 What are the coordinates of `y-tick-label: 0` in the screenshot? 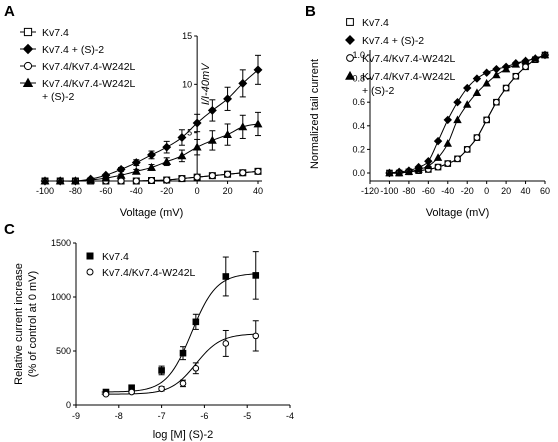 It's located at (68, 405).